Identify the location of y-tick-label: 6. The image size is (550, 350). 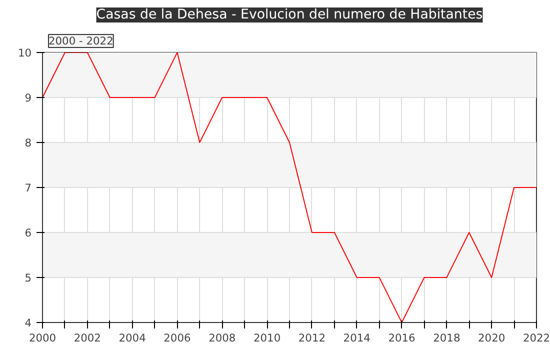
(28, 233).